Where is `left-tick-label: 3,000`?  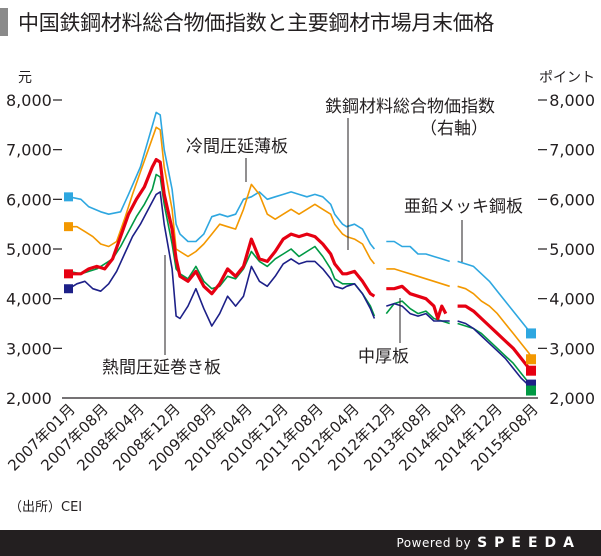 left-tick-label: 3,000 is located at coordinates (29, 348).